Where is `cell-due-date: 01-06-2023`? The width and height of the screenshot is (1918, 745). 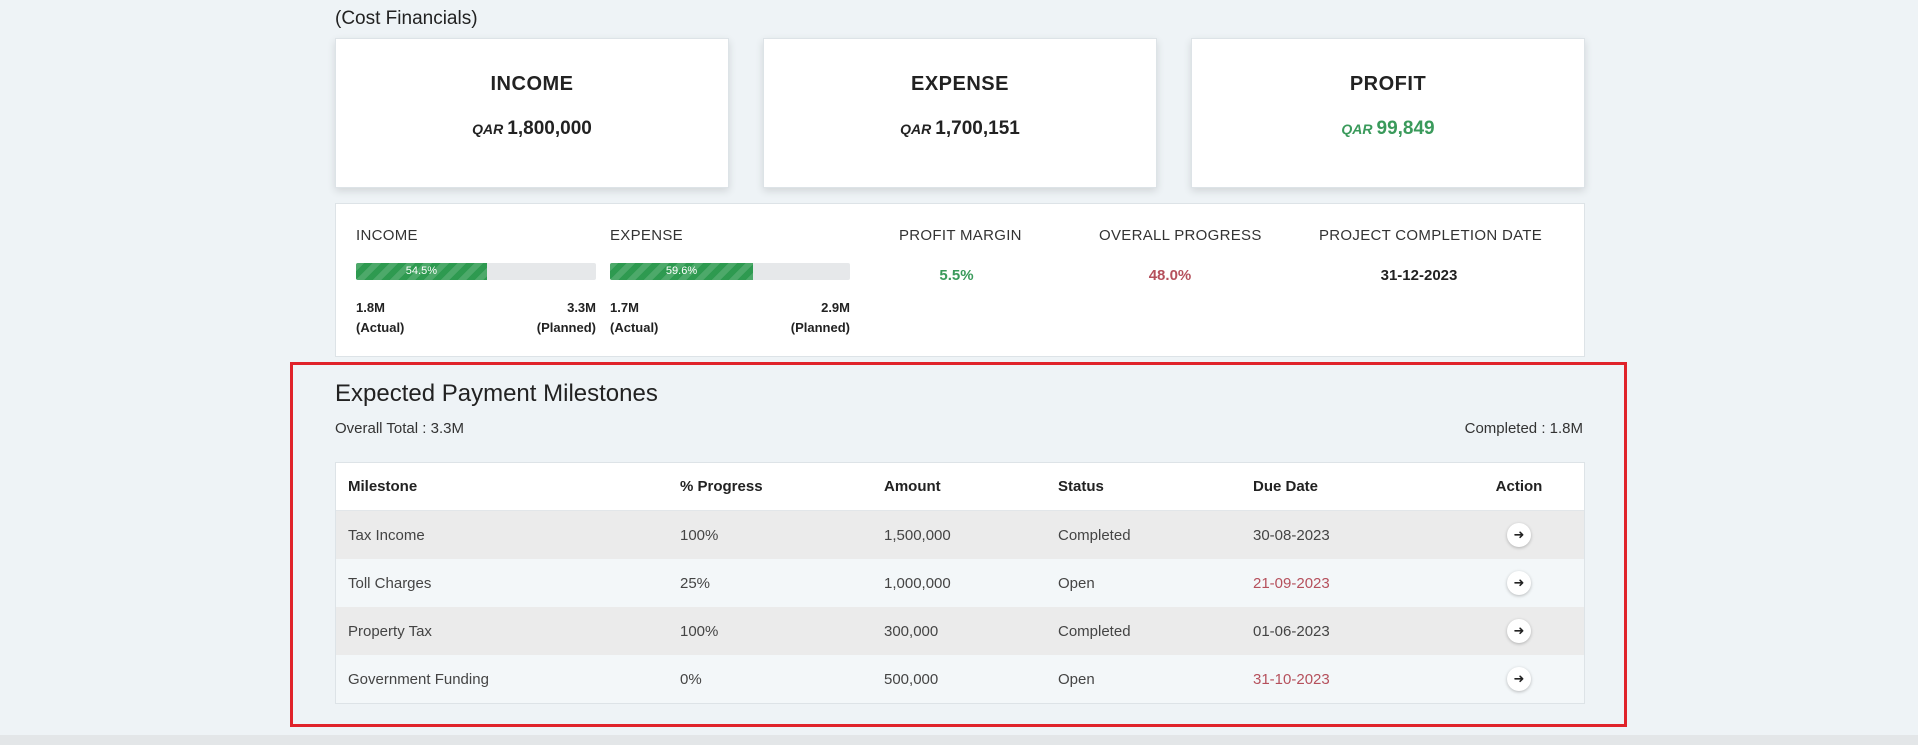 cell-due-date: 01-06-2023 is located at coordinates (1347, 631).